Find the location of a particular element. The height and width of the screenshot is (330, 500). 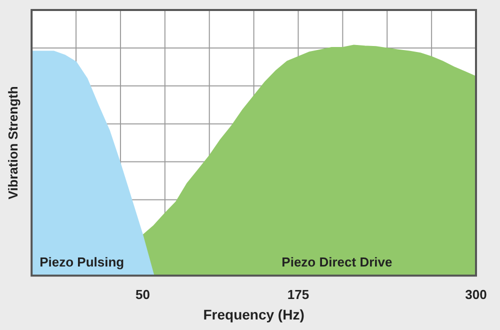

x-tick-label: 300 is located at coordinates (476, 294).